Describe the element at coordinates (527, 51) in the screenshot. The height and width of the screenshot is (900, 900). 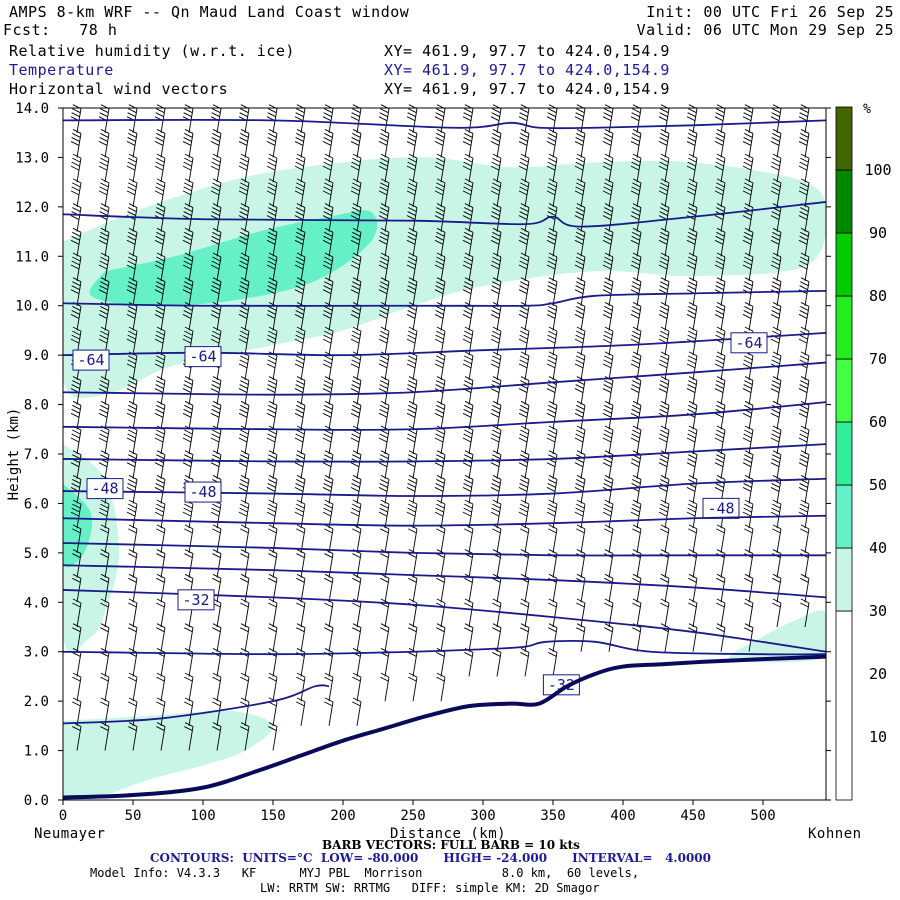
I see `field-xy-rh: XY= 461.9, 97.7 to 424.0,154.9` at that location.